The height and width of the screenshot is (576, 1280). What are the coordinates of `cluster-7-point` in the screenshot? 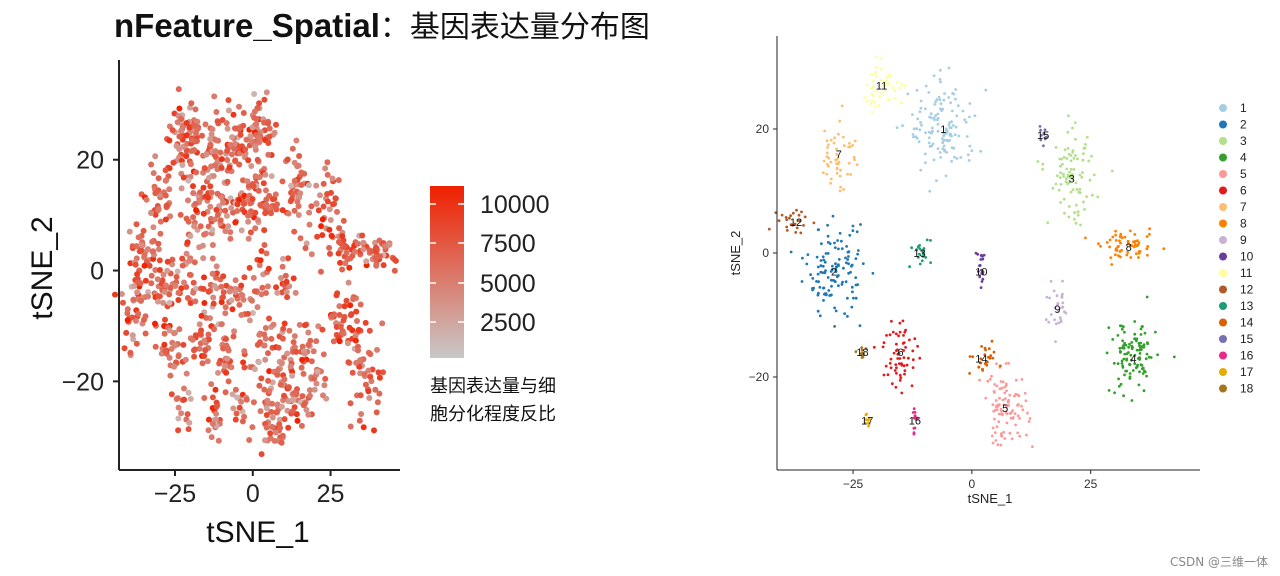 It's located at (853, 145).